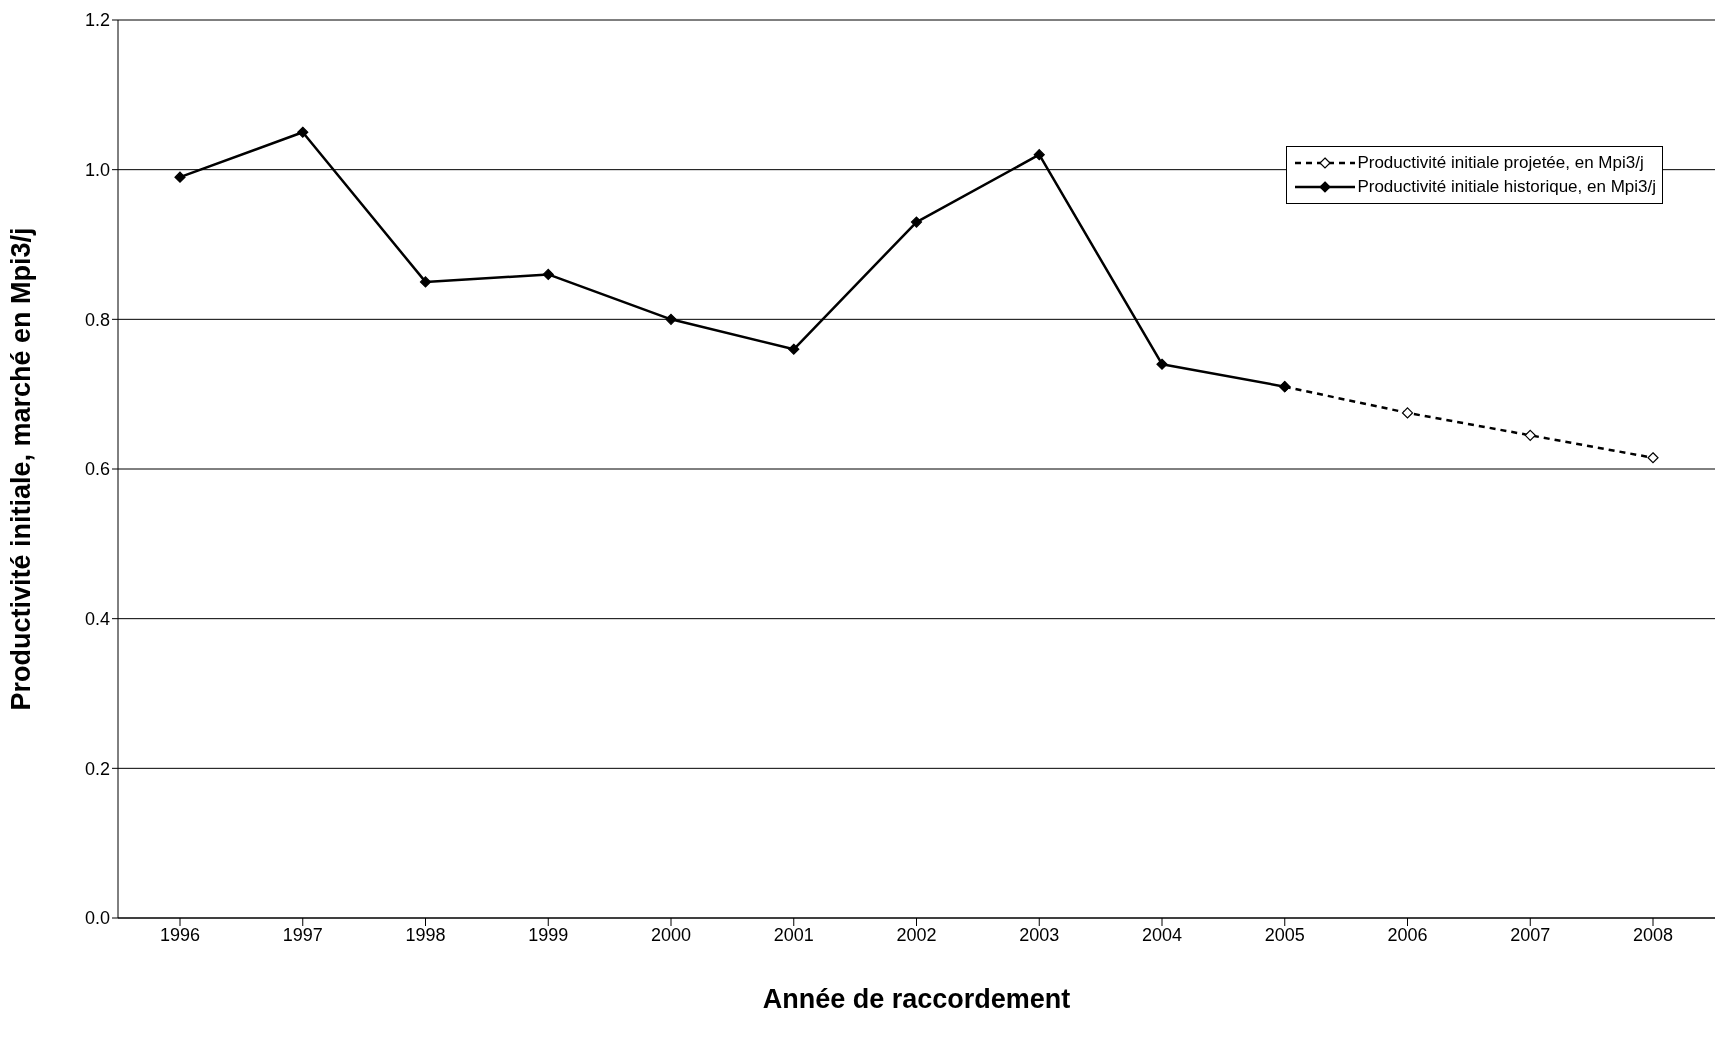  Describe the element at coordinates (97, 768) in the screenshot. I see `y-tick-label: 0.2` at that location.